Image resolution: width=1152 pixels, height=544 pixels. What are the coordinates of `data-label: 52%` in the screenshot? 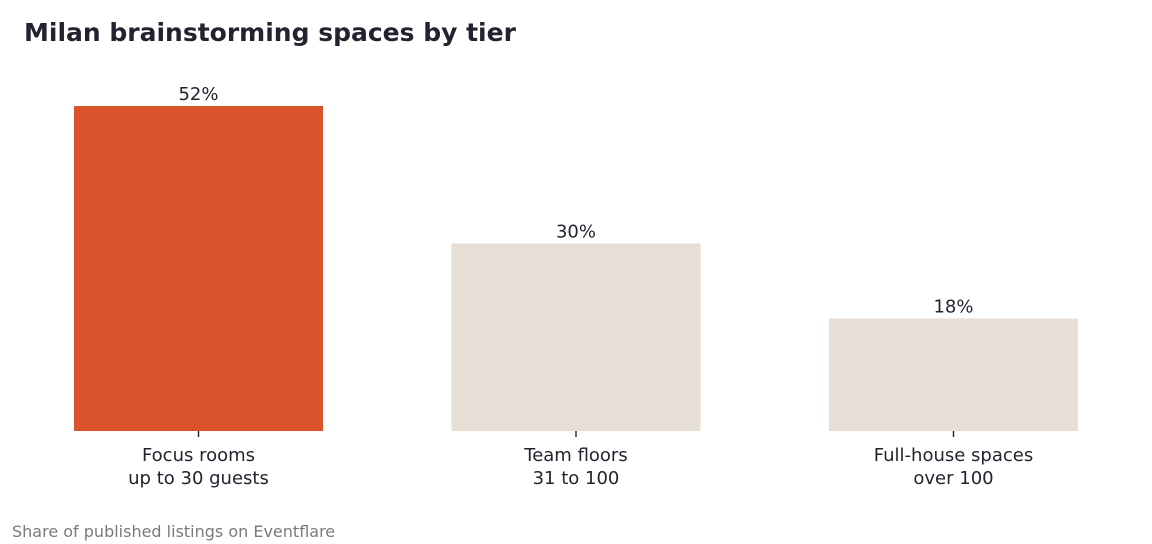 It's located at (198, 94).